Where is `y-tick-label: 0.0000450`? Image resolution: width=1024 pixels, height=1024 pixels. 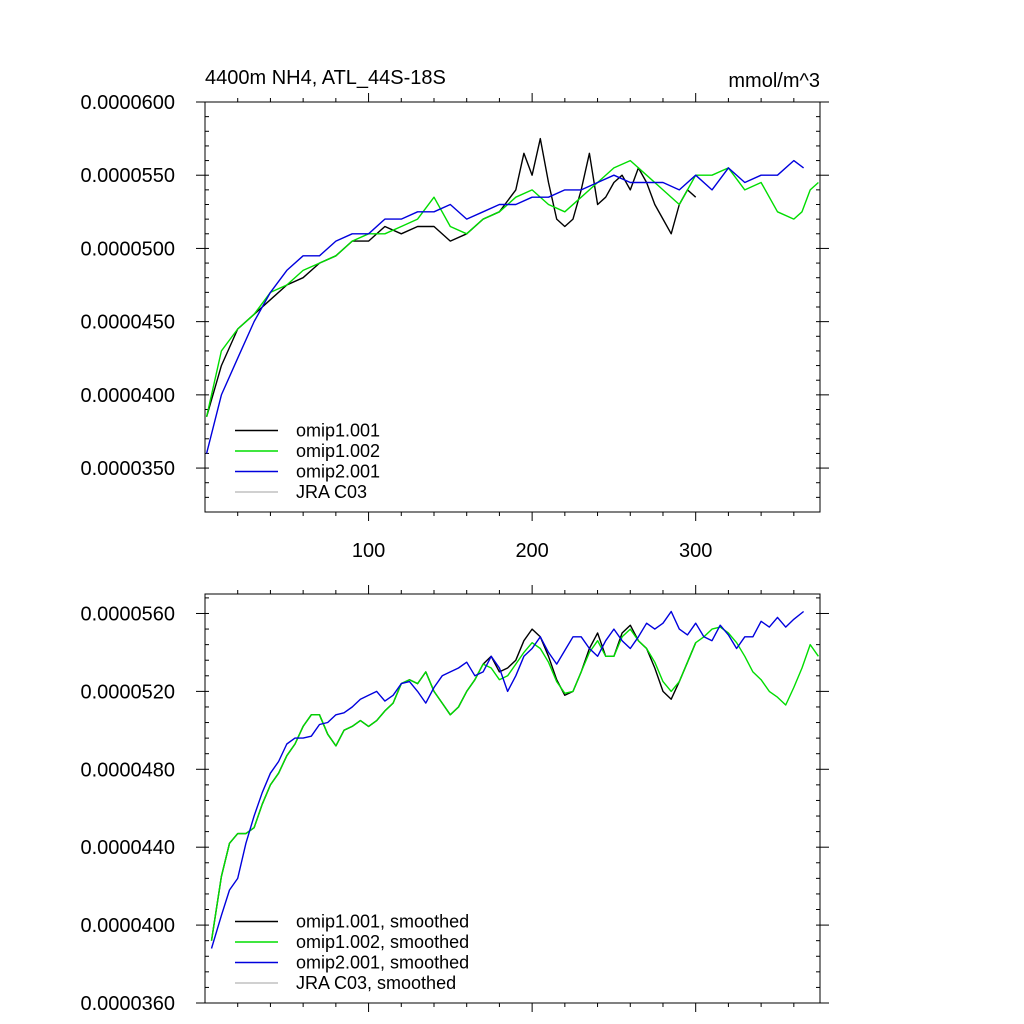
y-tick-label: 0.0000450 is located at coordinates (127, 323).